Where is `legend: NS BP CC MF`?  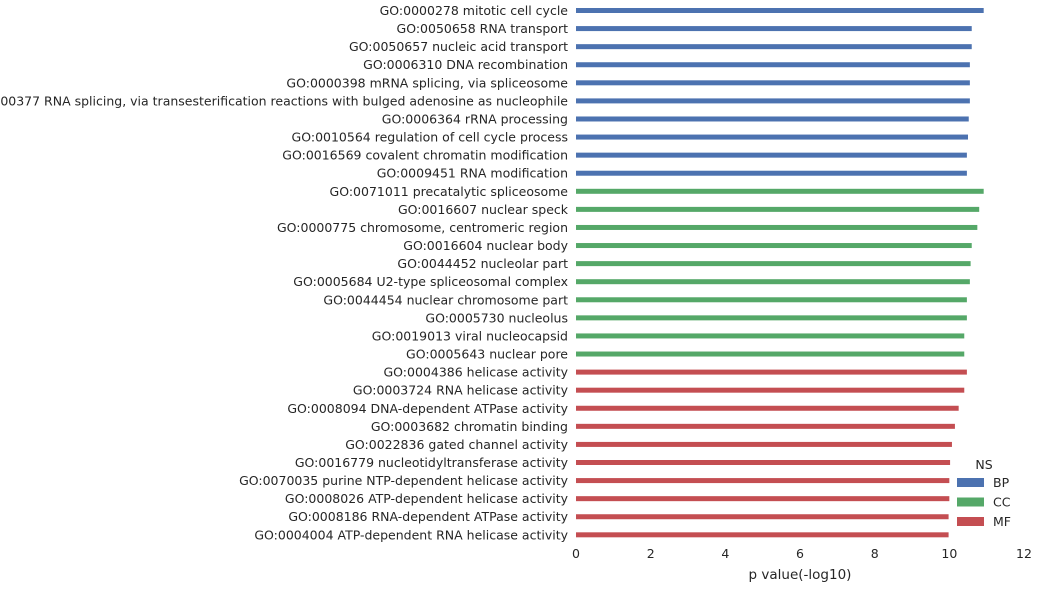 legend: NS BP CC MF is located at coordinates (984, 493).